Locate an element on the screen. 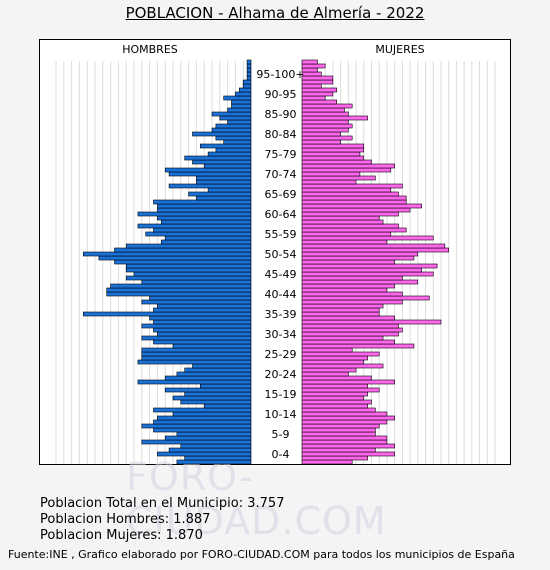 Image resolution: width=550 pixels, height=570 pixels. age-label-95-100+: 95-100+ is located at coordinates (280, 74).